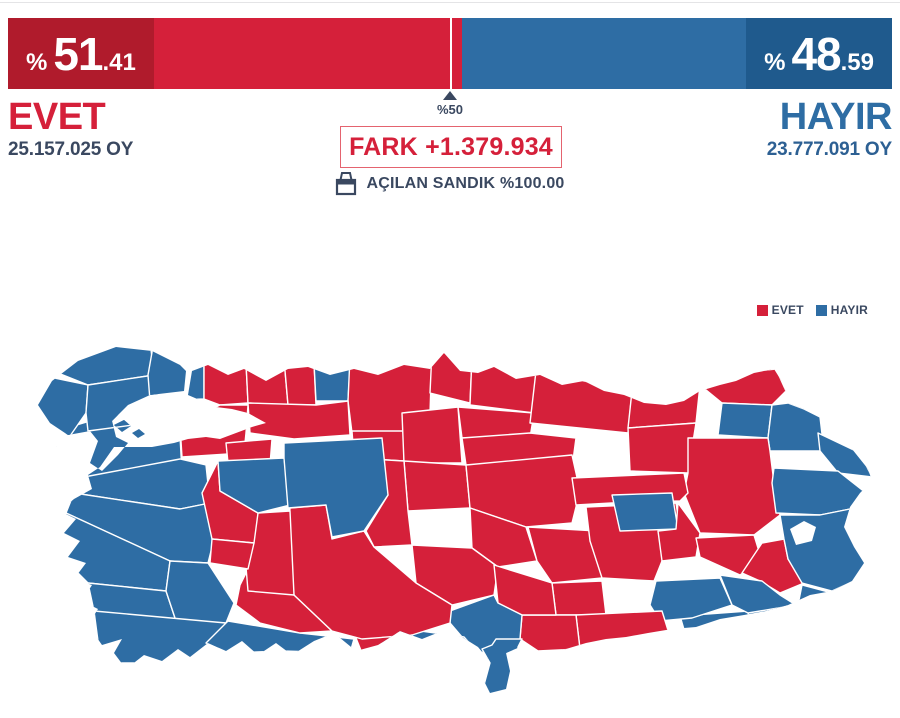  Describe the element at coordinates (450, 95) in the screenshot. I see `triangle-up-icon` at that location.